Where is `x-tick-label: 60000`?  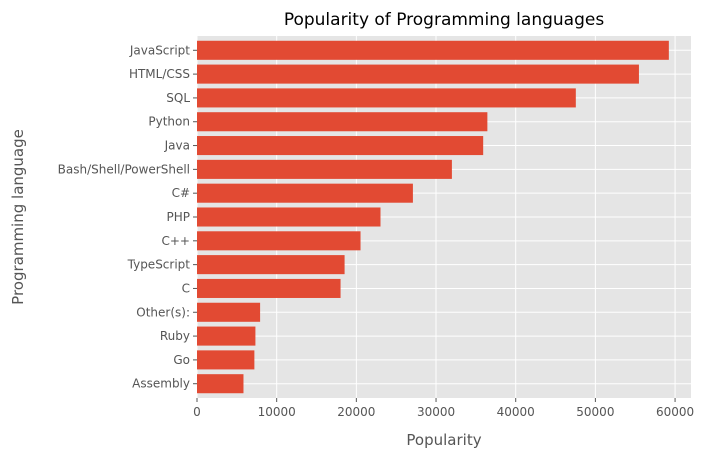 x-tick-label: 60000 is located at coordinates (675, 412).